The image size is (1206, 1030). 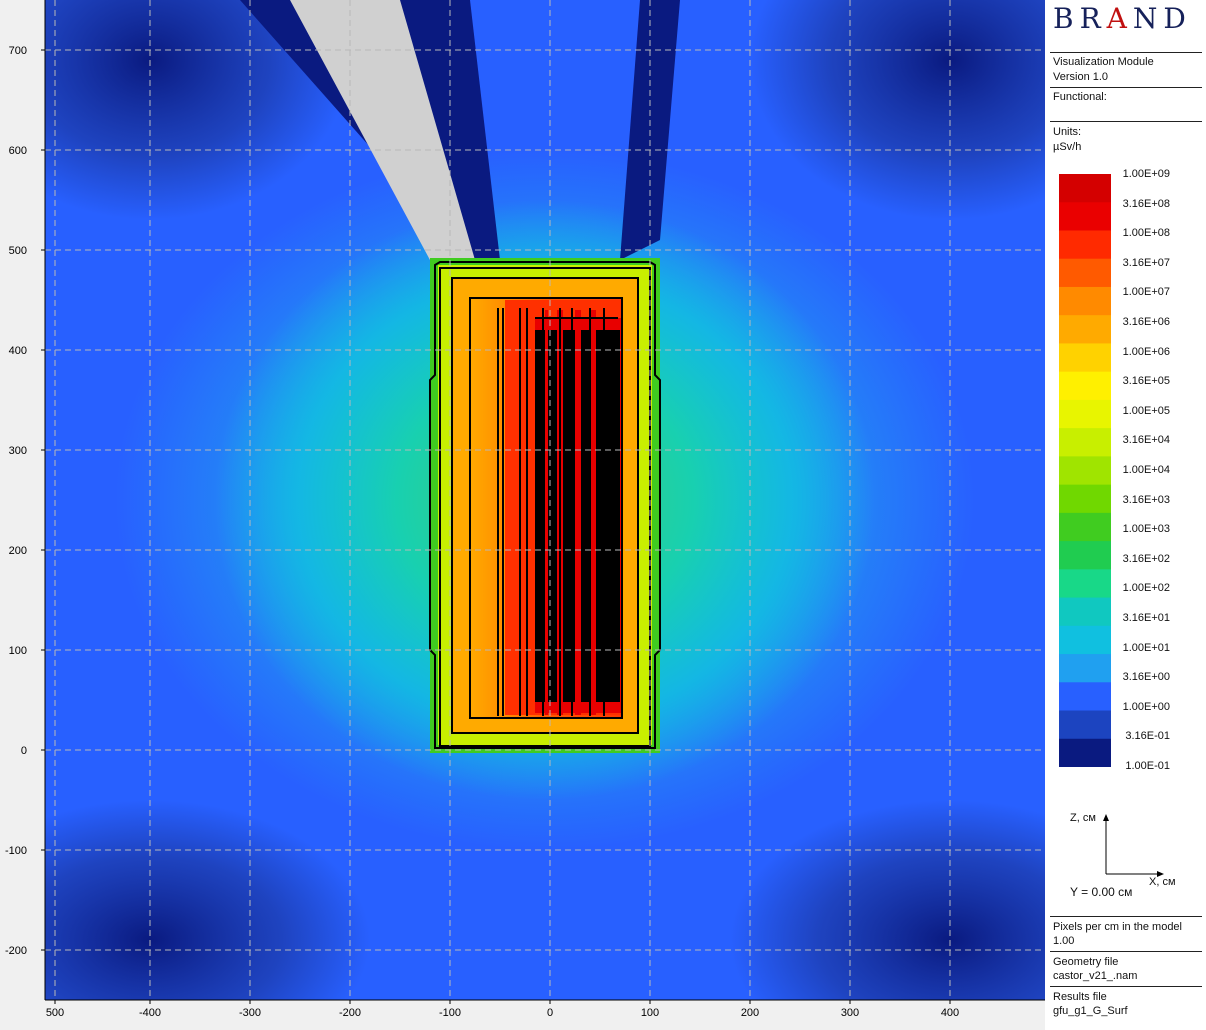 What do you see at coordinates (1117, 927) in the screenshot?
I see `pixels-label: Pixels per cm in the model` at bounding box center [1117, 927].